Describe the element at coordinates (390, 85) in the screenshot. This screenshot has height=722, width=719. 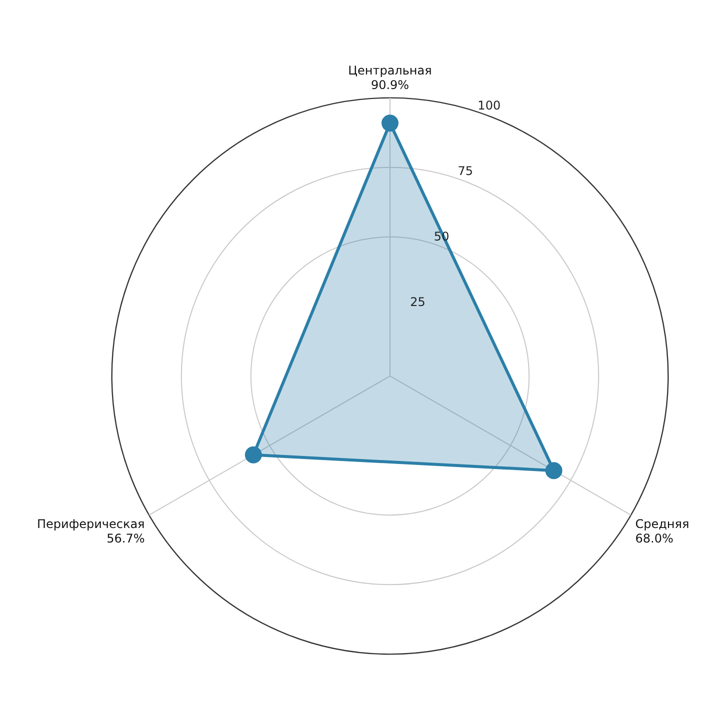
I see `text: 90.9%` at that location.